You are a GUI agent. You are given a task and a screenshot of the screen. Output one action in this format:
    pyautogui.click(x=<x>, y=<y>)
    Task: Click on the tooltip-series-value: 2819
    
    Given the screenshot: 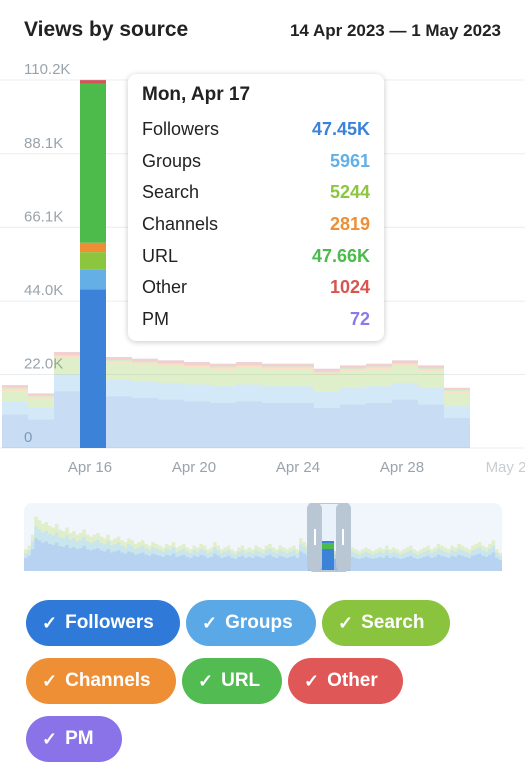 What is the action you would take?
    pyautogui.click(x=349, y=224)
    